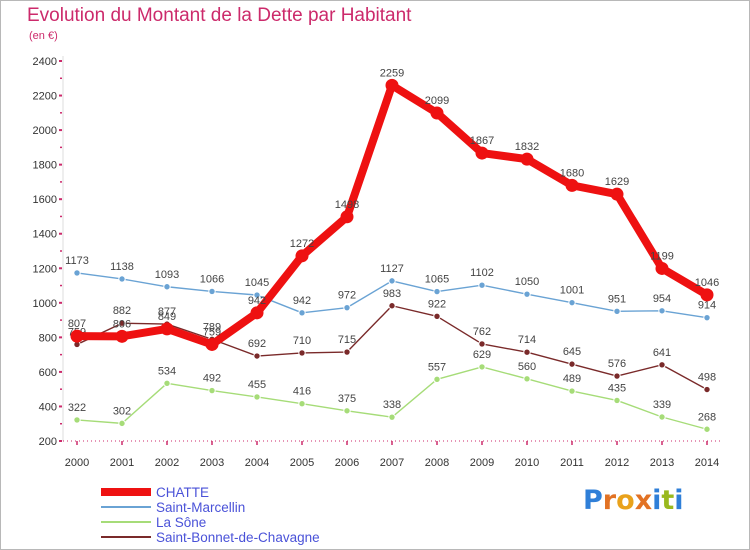  What do you see at coordinates (662, 463) in the screenshot?
I see `x-tick-label: 2013` at bounding box center [662, 463].